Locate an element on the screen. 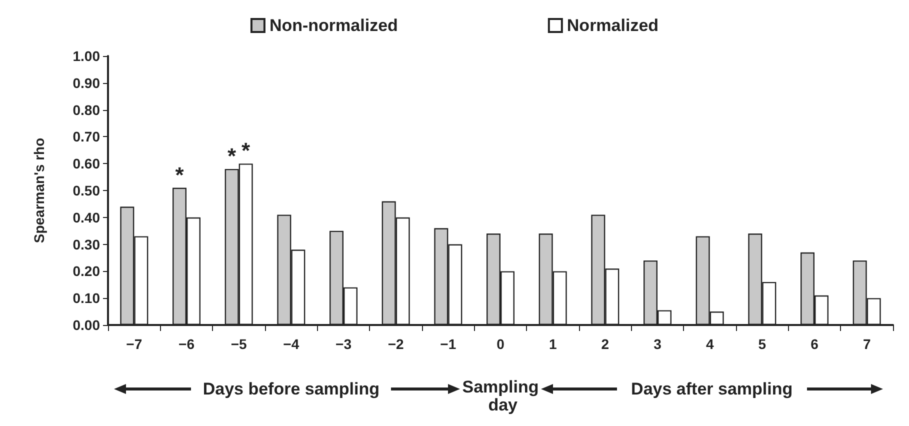  y-tick-label: 0.40 is located at coordinates (86, 217).